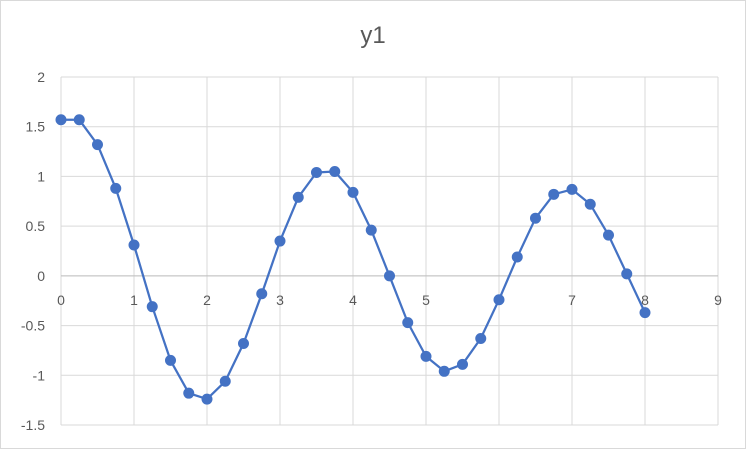  What do you see at coordinates (353, 300) in the screenshot?
I see `x-tick-label: 4` at bounding box center [353, 300].